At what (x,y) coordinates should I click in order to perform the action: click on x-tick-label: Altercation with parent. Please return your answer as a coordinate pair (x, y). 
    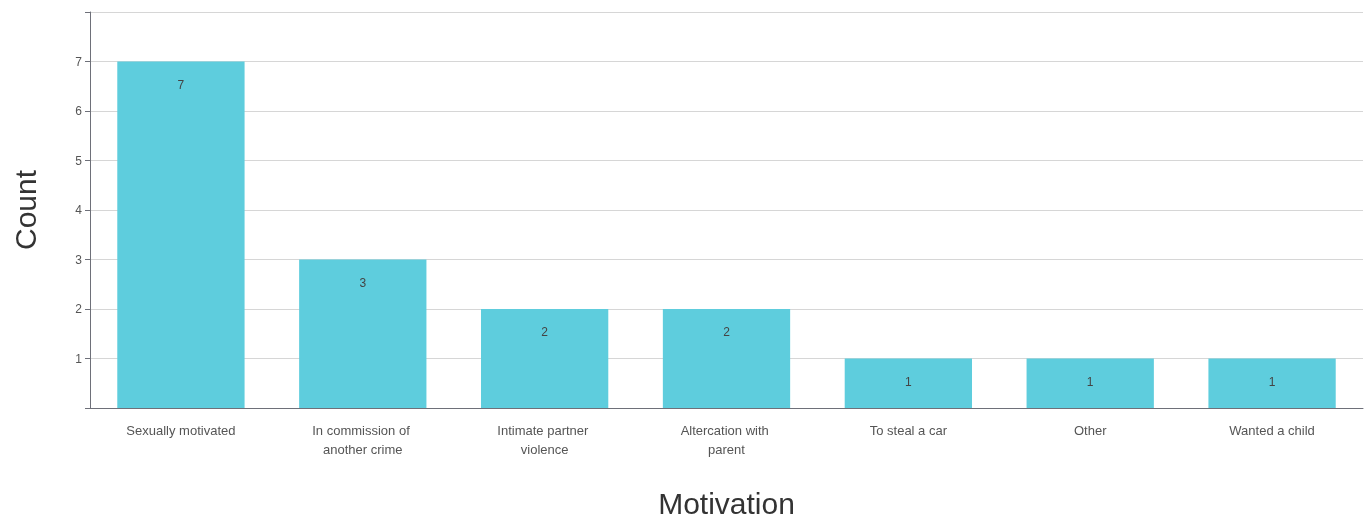
    Looking at the image, I should click on (726, 440).